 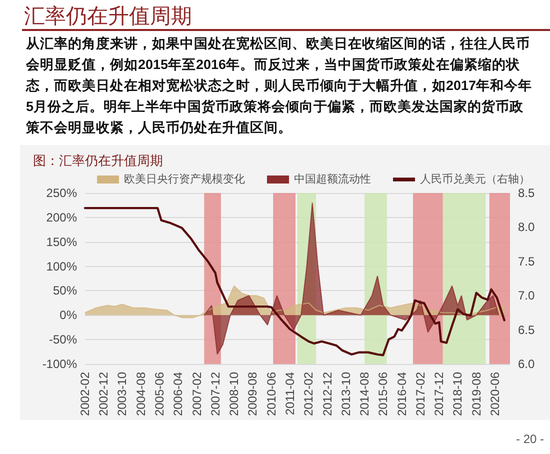 I want to click on y2-tick-label: 7.5, so click(x=527, y=261).